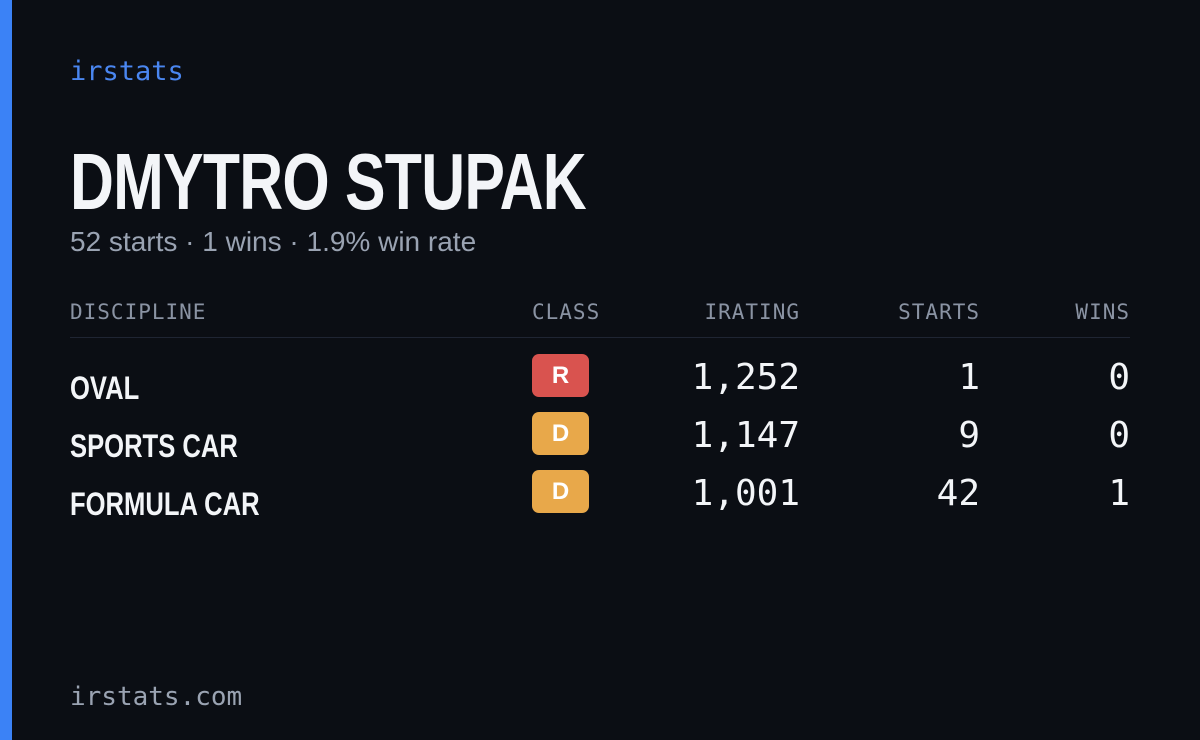  I want to click on discipline: OVAL, so click(105, 388).